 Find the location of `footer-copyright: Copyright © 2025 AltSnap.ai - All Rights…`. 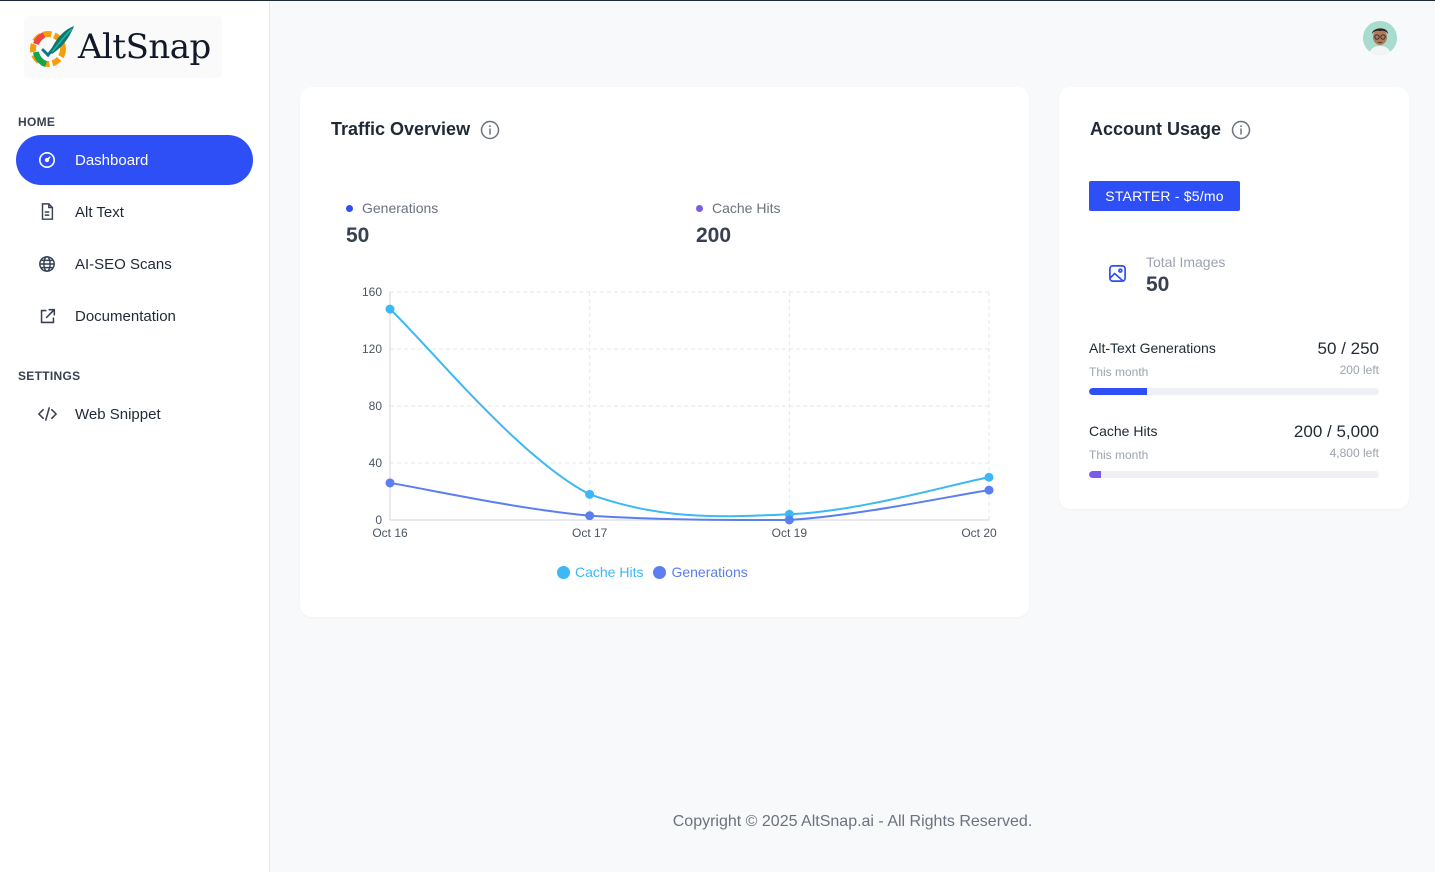

footer-copyright: Copyright © 2025 AltSnap.ai - All Rights… is located at coordinates (852, 821).